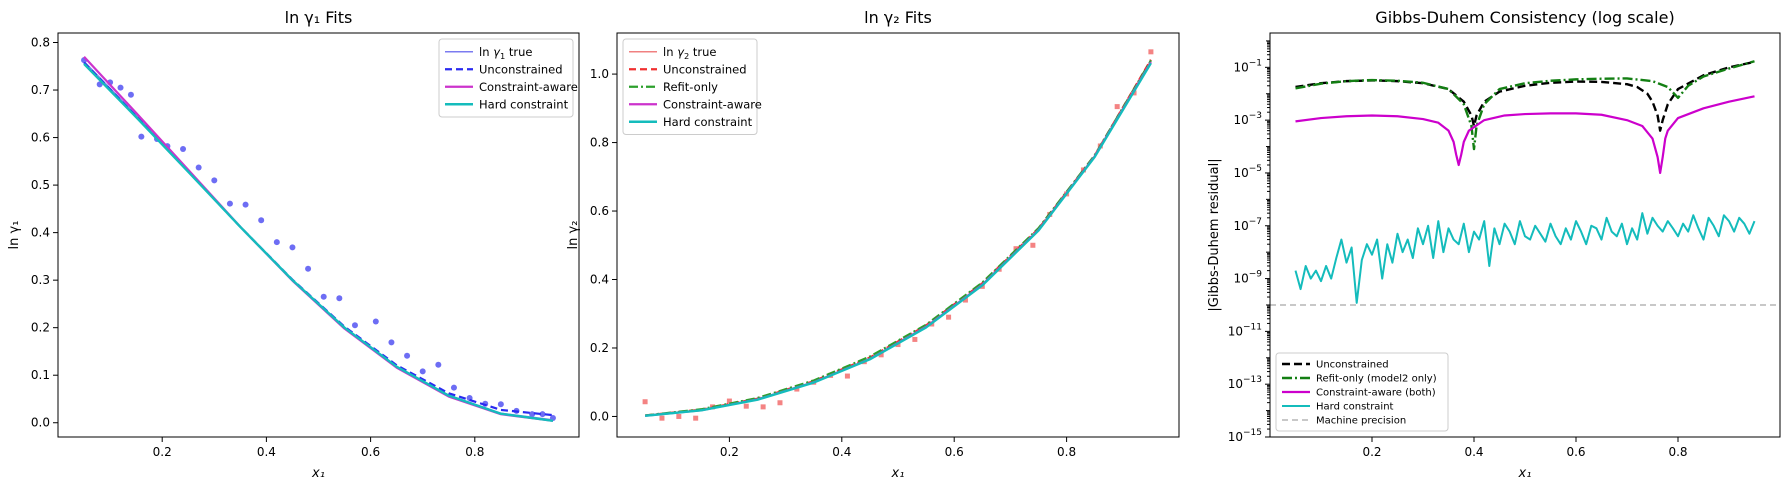  I want to click on y-tick-label: 10⁻¹, so click(1247, 66).